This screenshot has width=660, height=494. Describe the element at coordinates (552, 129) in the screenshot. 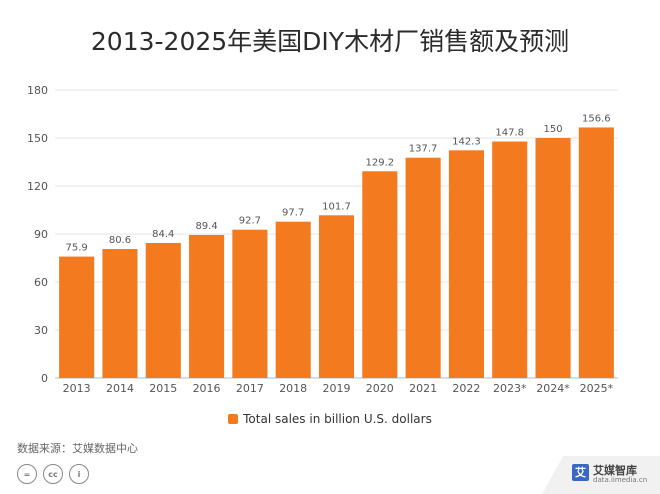

I see `data-label: 150` at that location.